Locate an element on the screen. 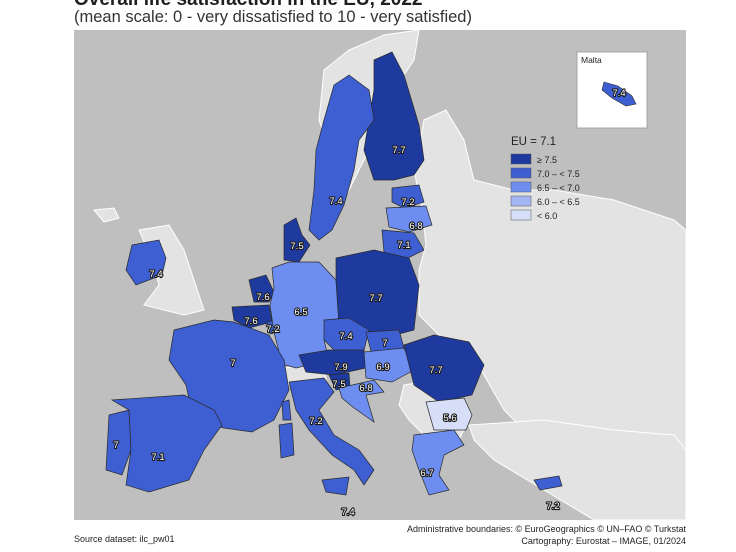 The width and height of the screenshot is (736, 552). country-denmark is located at coordinates (297, 240).